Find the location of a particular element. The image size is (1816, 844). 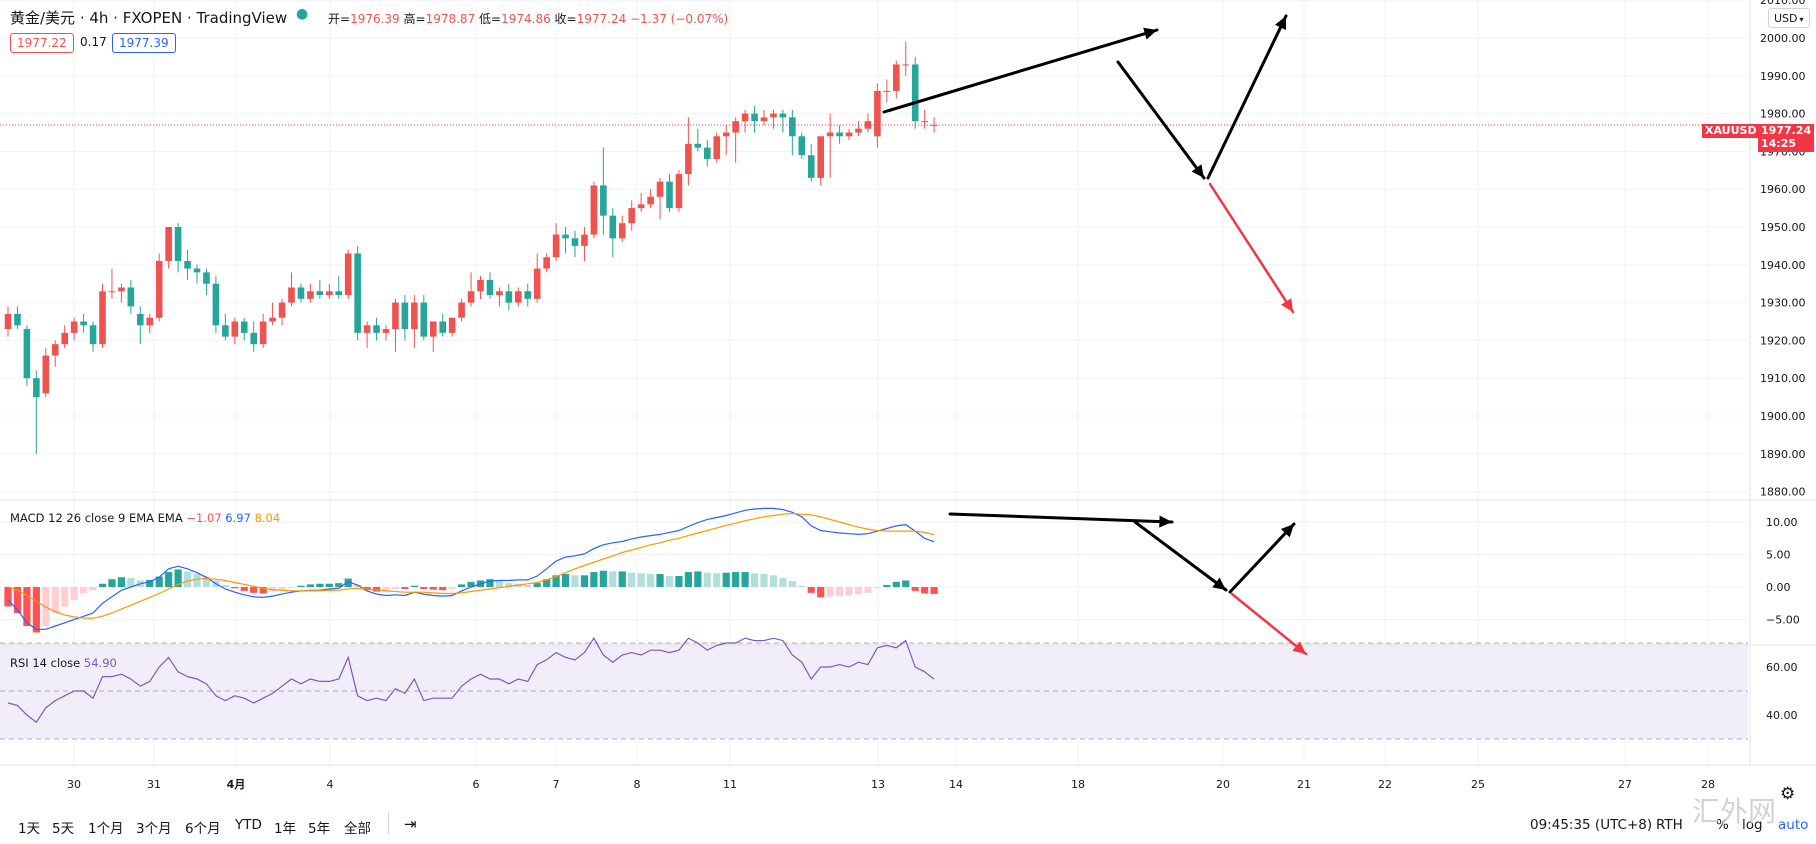

trend-arrow is located at coordinates (1020, 71).